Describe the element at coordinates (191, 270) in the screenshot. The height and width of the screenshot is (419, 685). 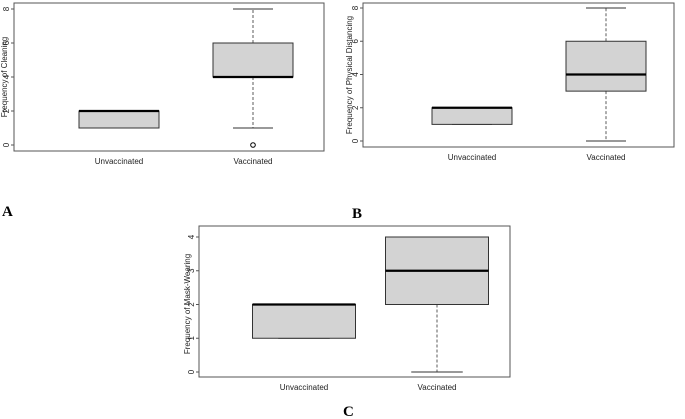
I see `y-tick-label: 3` at that location.